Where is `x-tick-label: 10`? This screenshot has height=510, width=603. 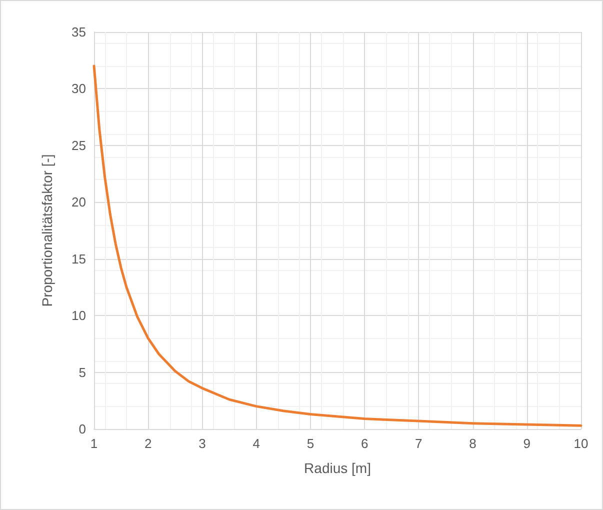 x-tick-label: 10 is located at coordinates (581, 443).